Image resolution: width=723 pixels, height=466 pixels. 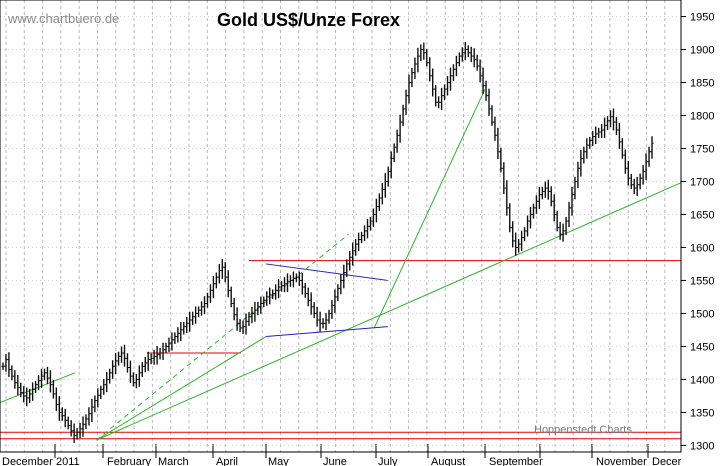 I want to click on chart-title: Gold US$/Unze Forex, so click(x=309, y=20).